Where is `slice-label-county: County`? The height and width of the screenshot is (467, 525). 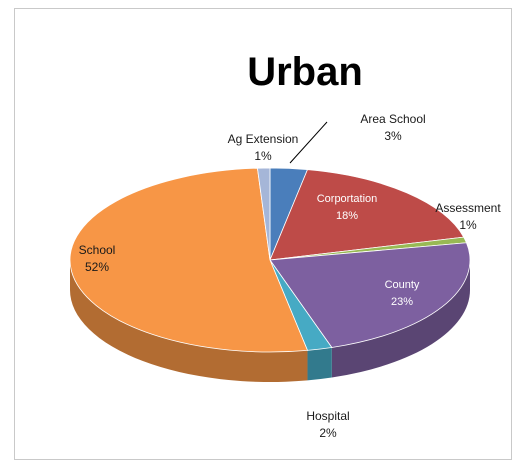
slice-label-county: County is located at coordinates (402, 285).